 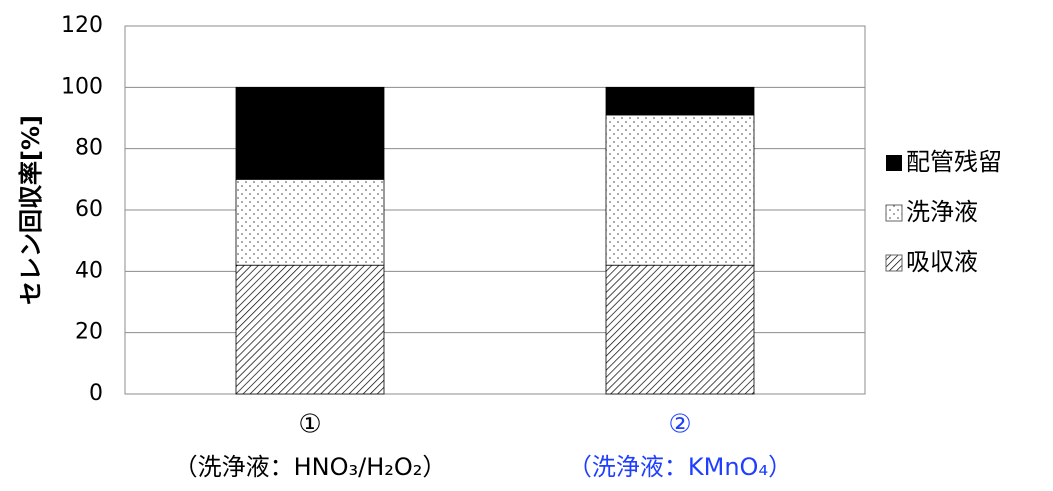 What do you see at coordinates (942, 262) in the screenshot?
I see `legend-label: 吸収液` at bounding box center [942, 262].